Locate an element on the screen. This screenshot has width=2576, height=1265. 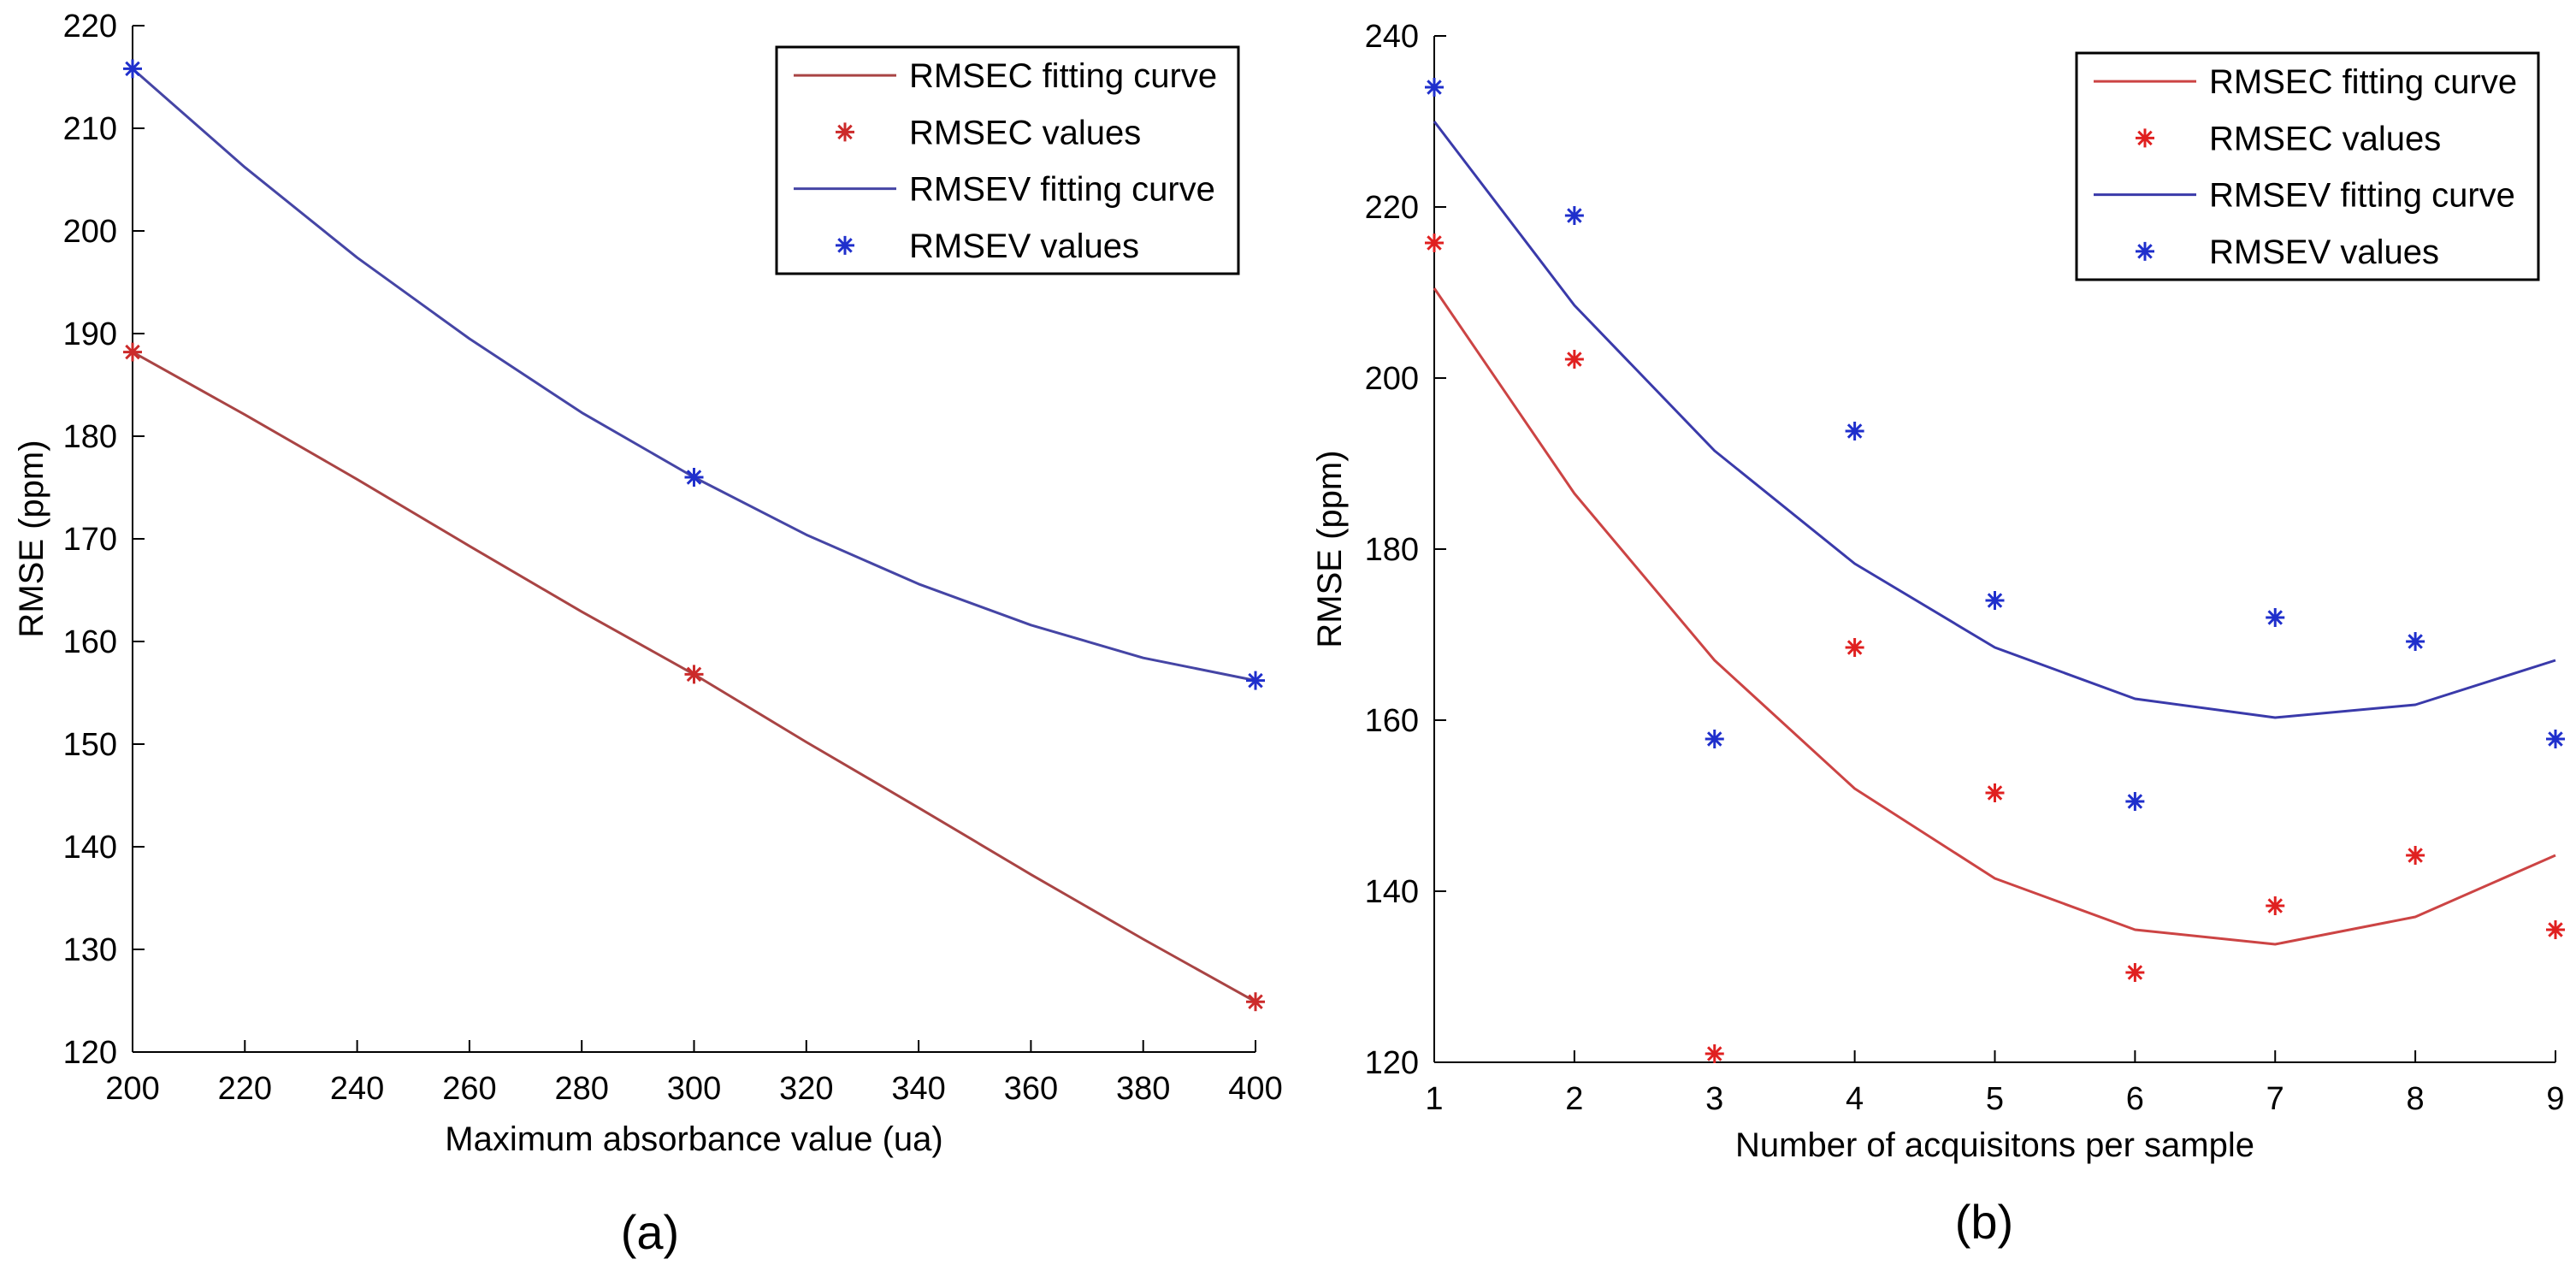
y-tick-label: 170 is located at coordinates (90, 540).